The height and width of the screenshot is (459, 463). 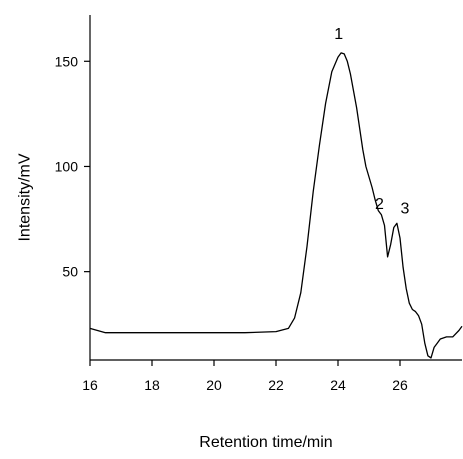 What do you see at coordinates (214, 385) in the screenshot?
I see `x-tick-label: 20` at bounding box center [214, 385].